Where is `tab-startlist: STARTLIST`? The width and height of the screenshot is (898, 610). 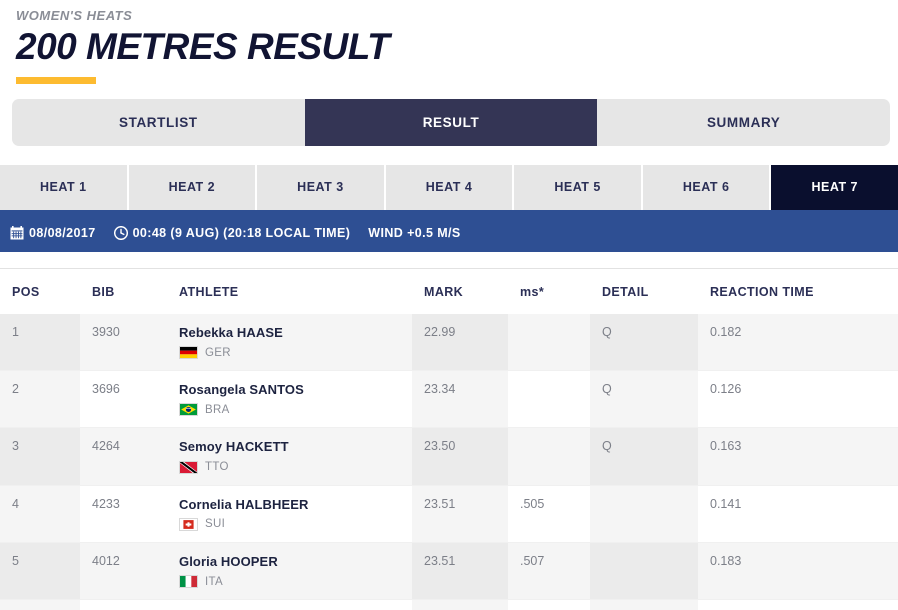
tab-startlist: STARTLIST is located at coordinates (158, 122).